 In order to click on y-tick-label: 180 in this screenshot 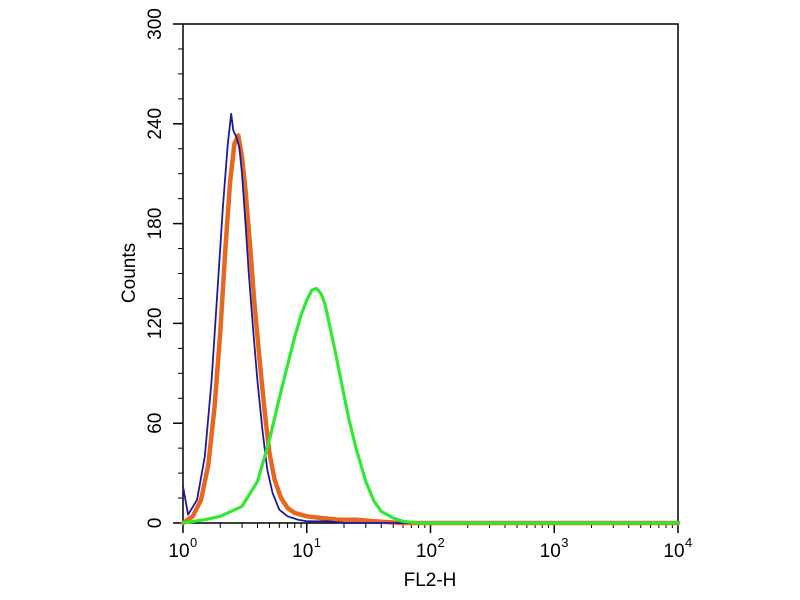, I will do `click(155, 224)`.